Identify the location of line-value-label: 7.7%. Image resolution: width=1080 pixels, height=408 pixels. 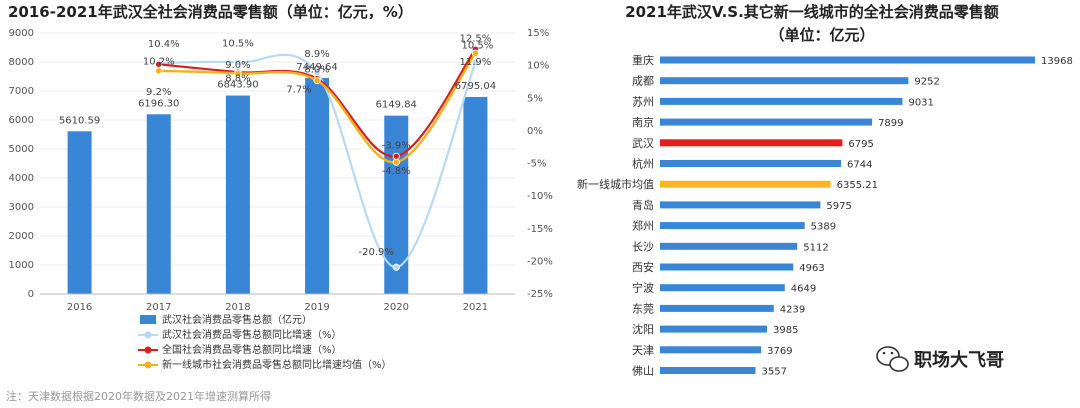
(298, 90).